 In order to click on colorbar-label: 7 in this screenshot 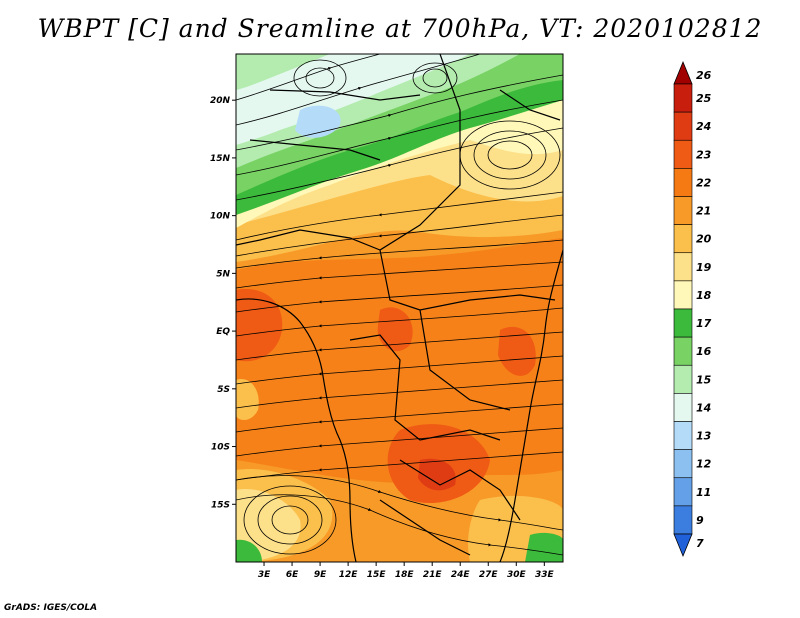, I will do `click(700, 543)`.